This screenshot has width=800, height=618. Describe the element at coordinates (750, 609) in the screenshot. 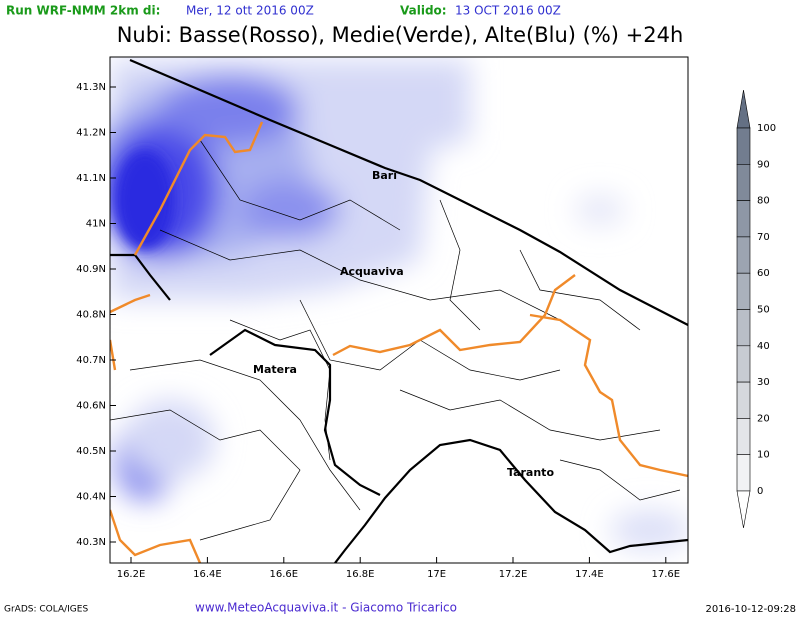

I see `footer-timestamp: 2016-10-12-09:28` at that location.